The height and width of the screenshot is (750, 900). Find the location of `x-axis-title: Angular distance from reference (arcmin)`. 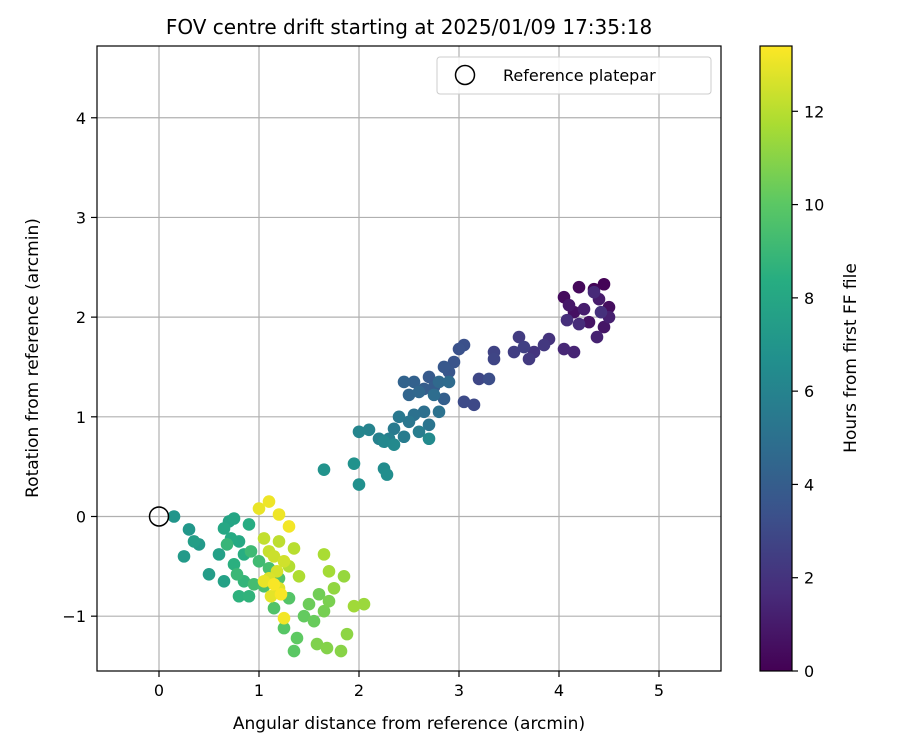

x-axis-title: Angular distance from reference (arcmin) is located at coordinates (409, 724).